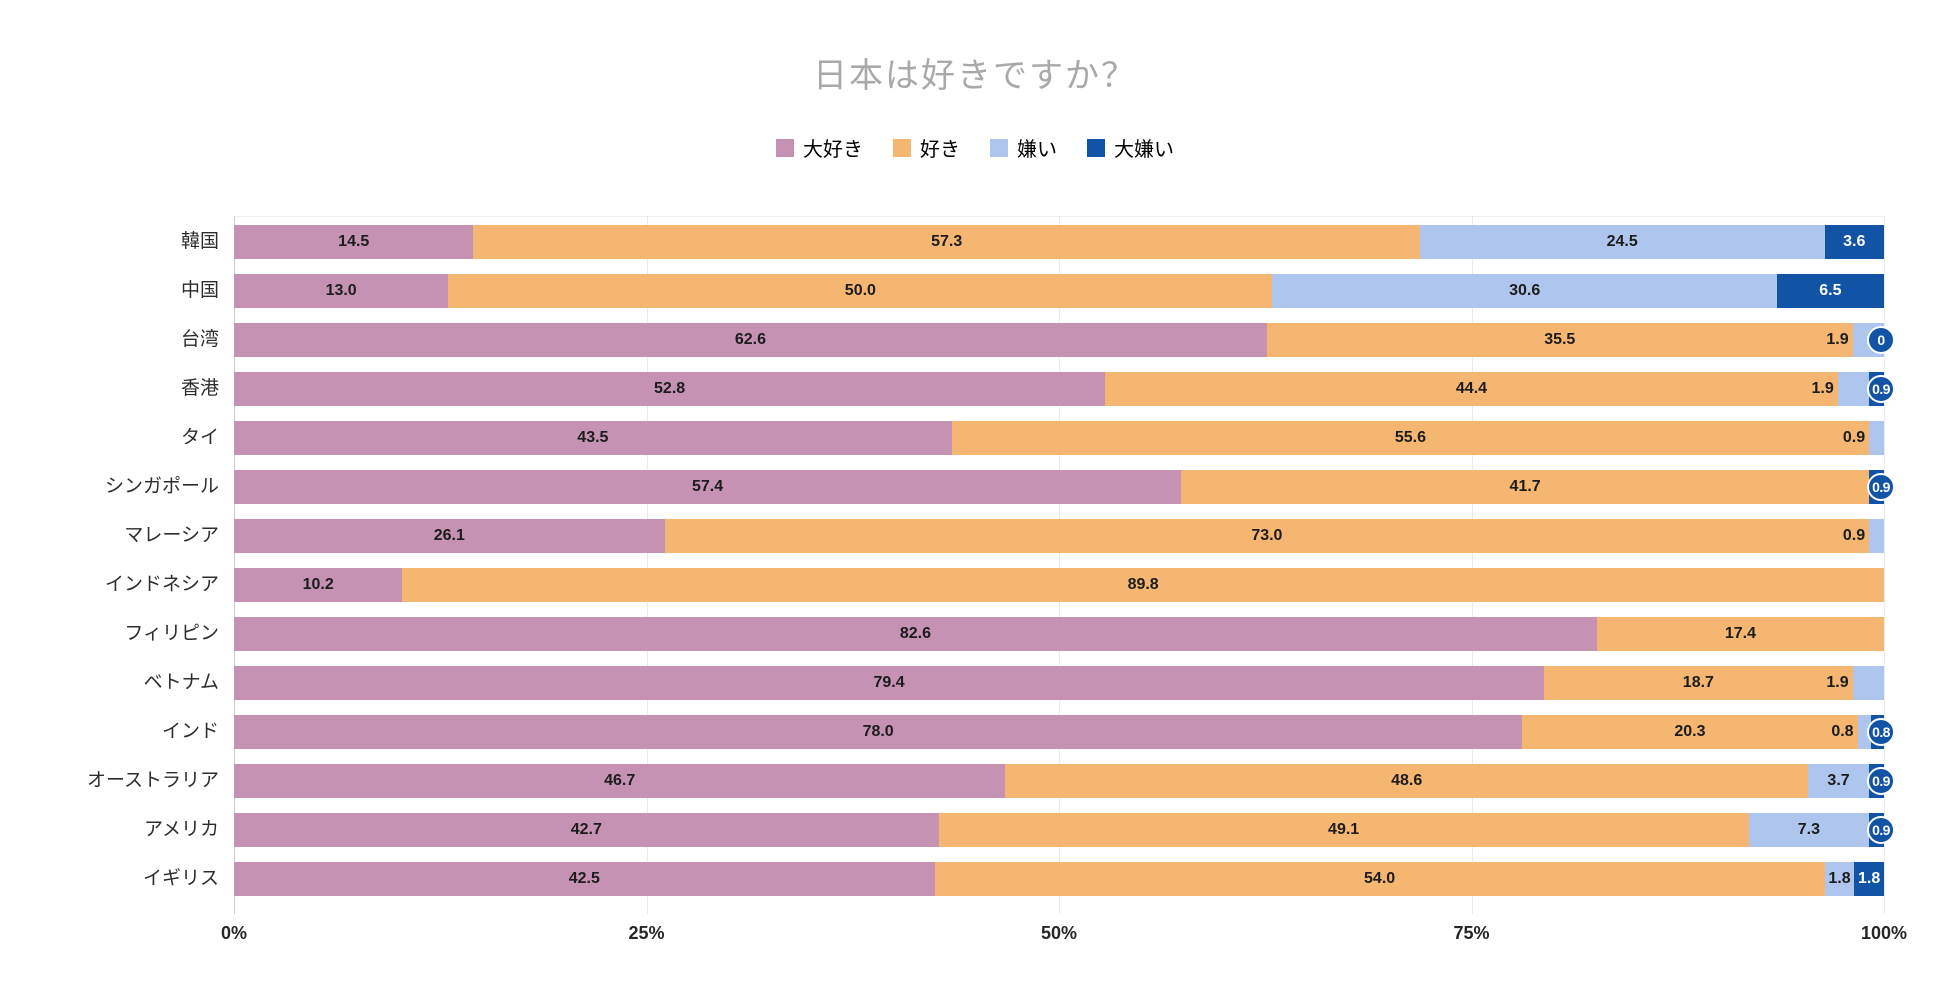  I want to click on category-label: フィリピン, so click(171, 633).